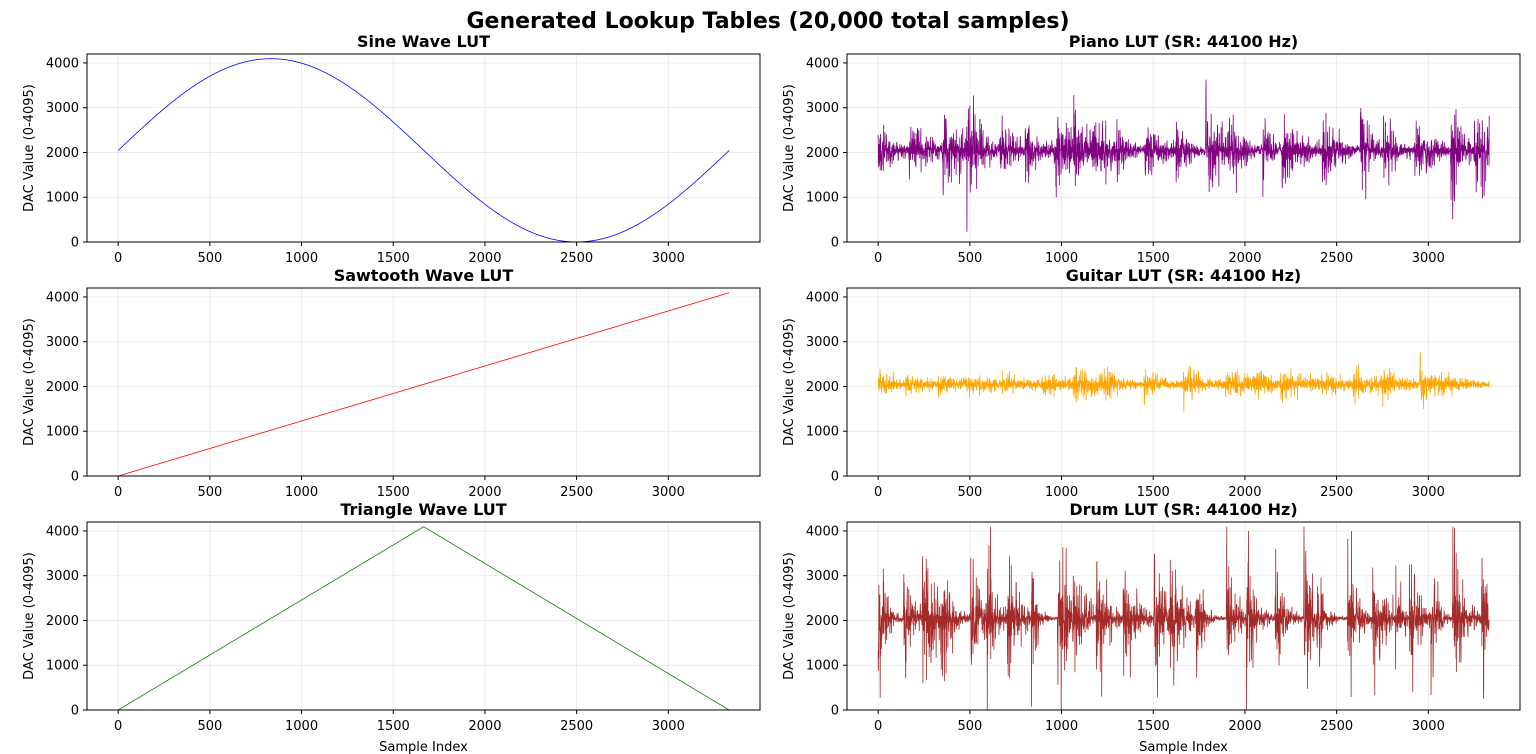 Image resolution: width=1536 pixels, height=754 pixels. What do you see at coordinates (424, 275) in the screenshot?
I see `subplot-title: Sawtooth Wave LUT` at bounding box center [424, 275].